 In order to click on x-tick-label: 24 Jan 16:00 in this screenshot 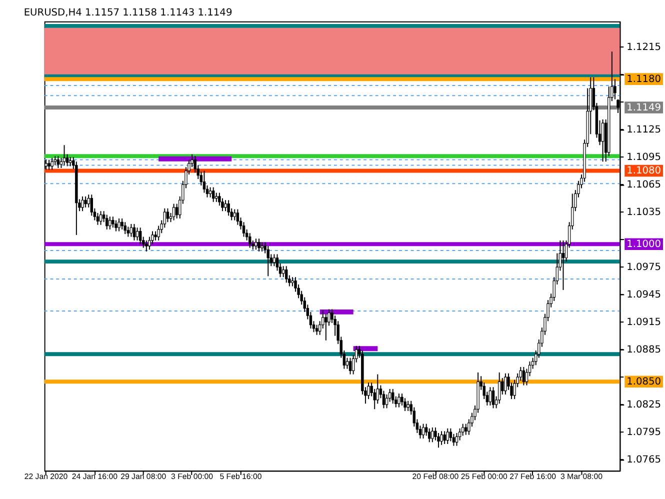, I will do `click(95, 476)`.